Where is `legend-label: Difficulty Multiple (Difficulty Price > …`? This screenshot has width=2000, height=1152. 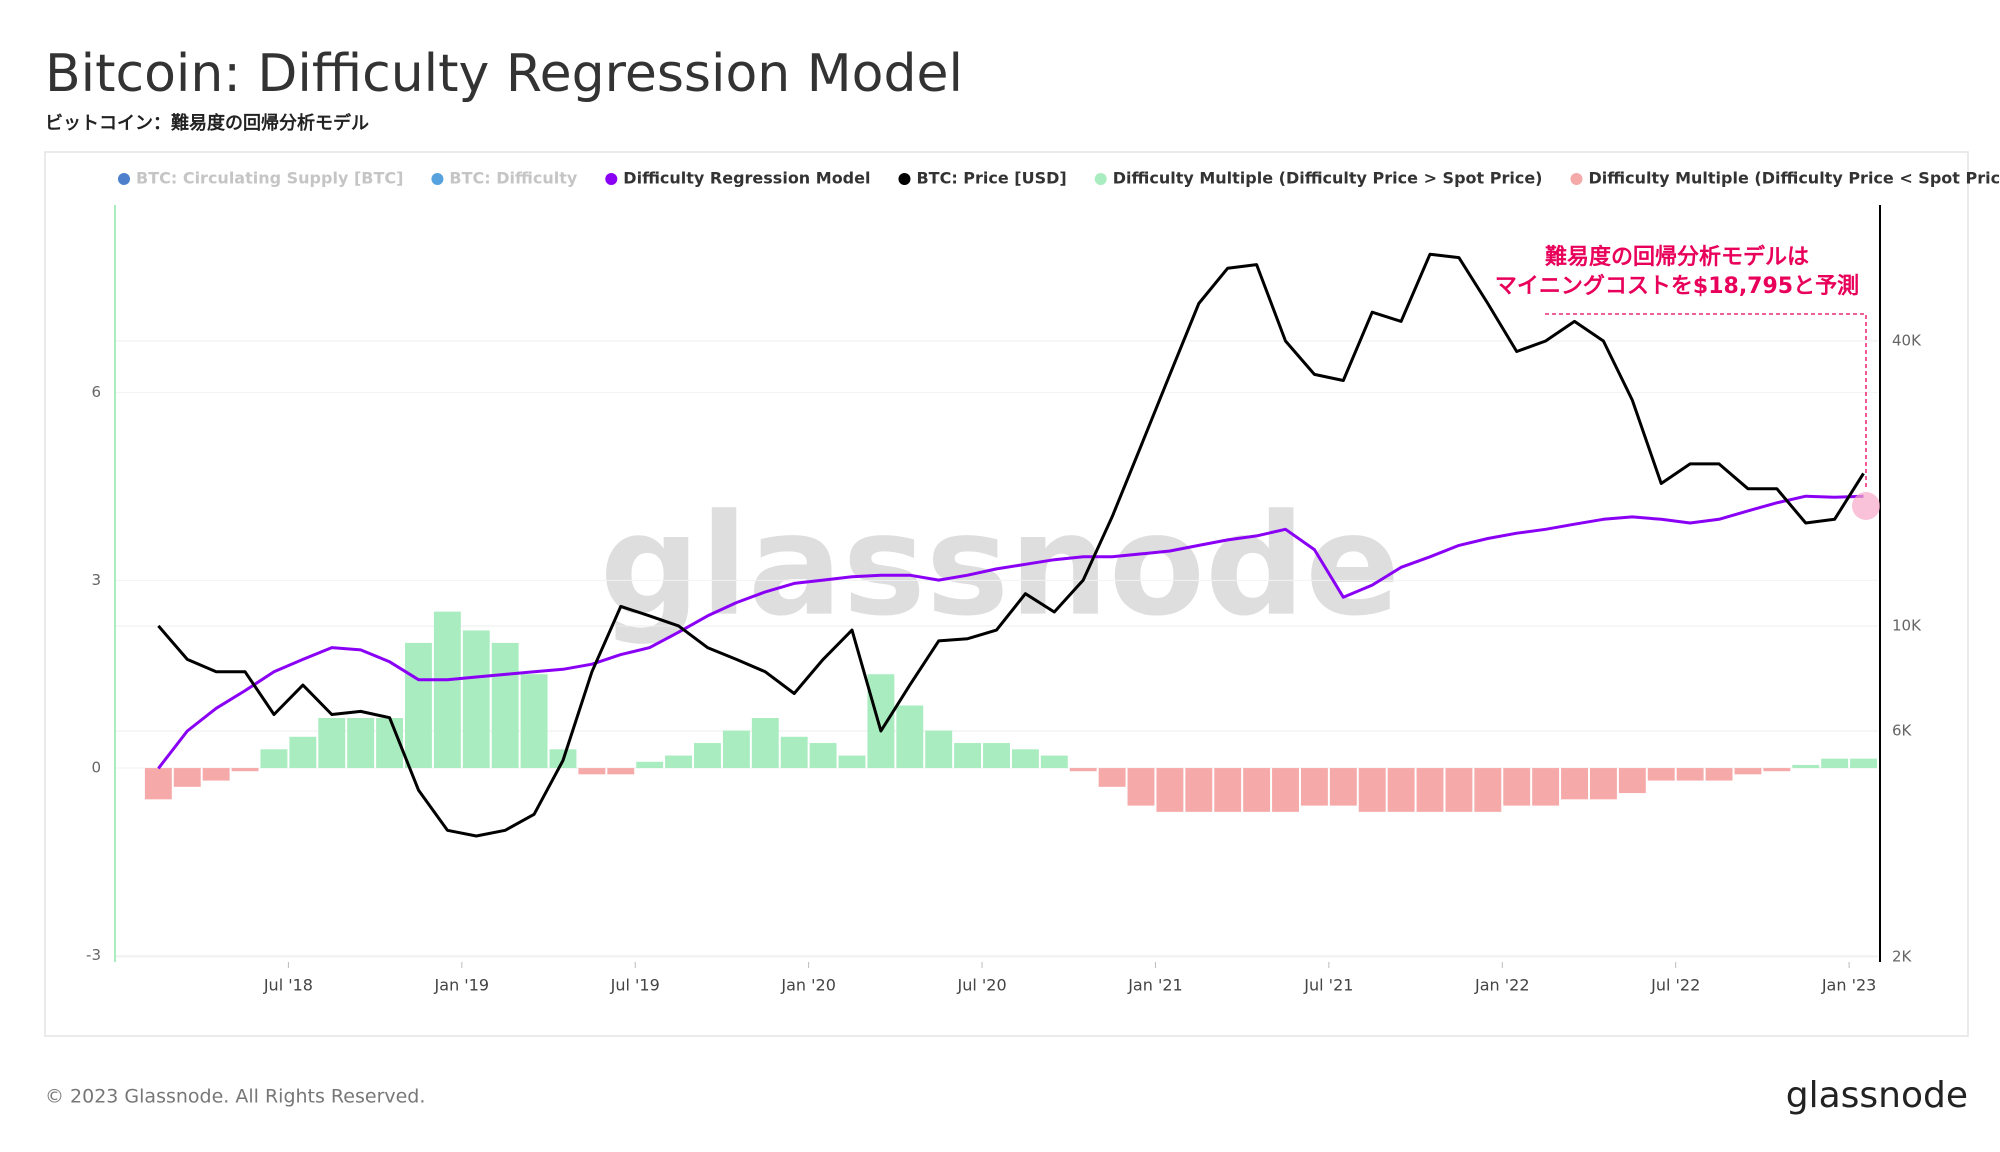 legend-label: Difficulty Multiple (Difficulty Price > … is located at coordinates (1328, 178).